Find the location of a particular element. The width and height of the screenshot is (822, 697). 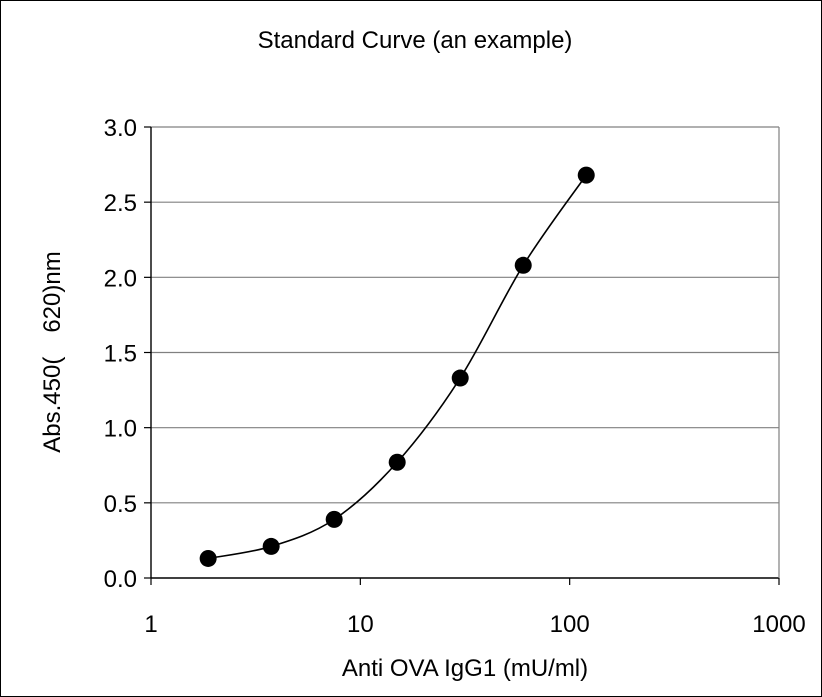

x-axis-label: Anti OVA IgG1 (mU/ml) is located at coordinates (465, 668).